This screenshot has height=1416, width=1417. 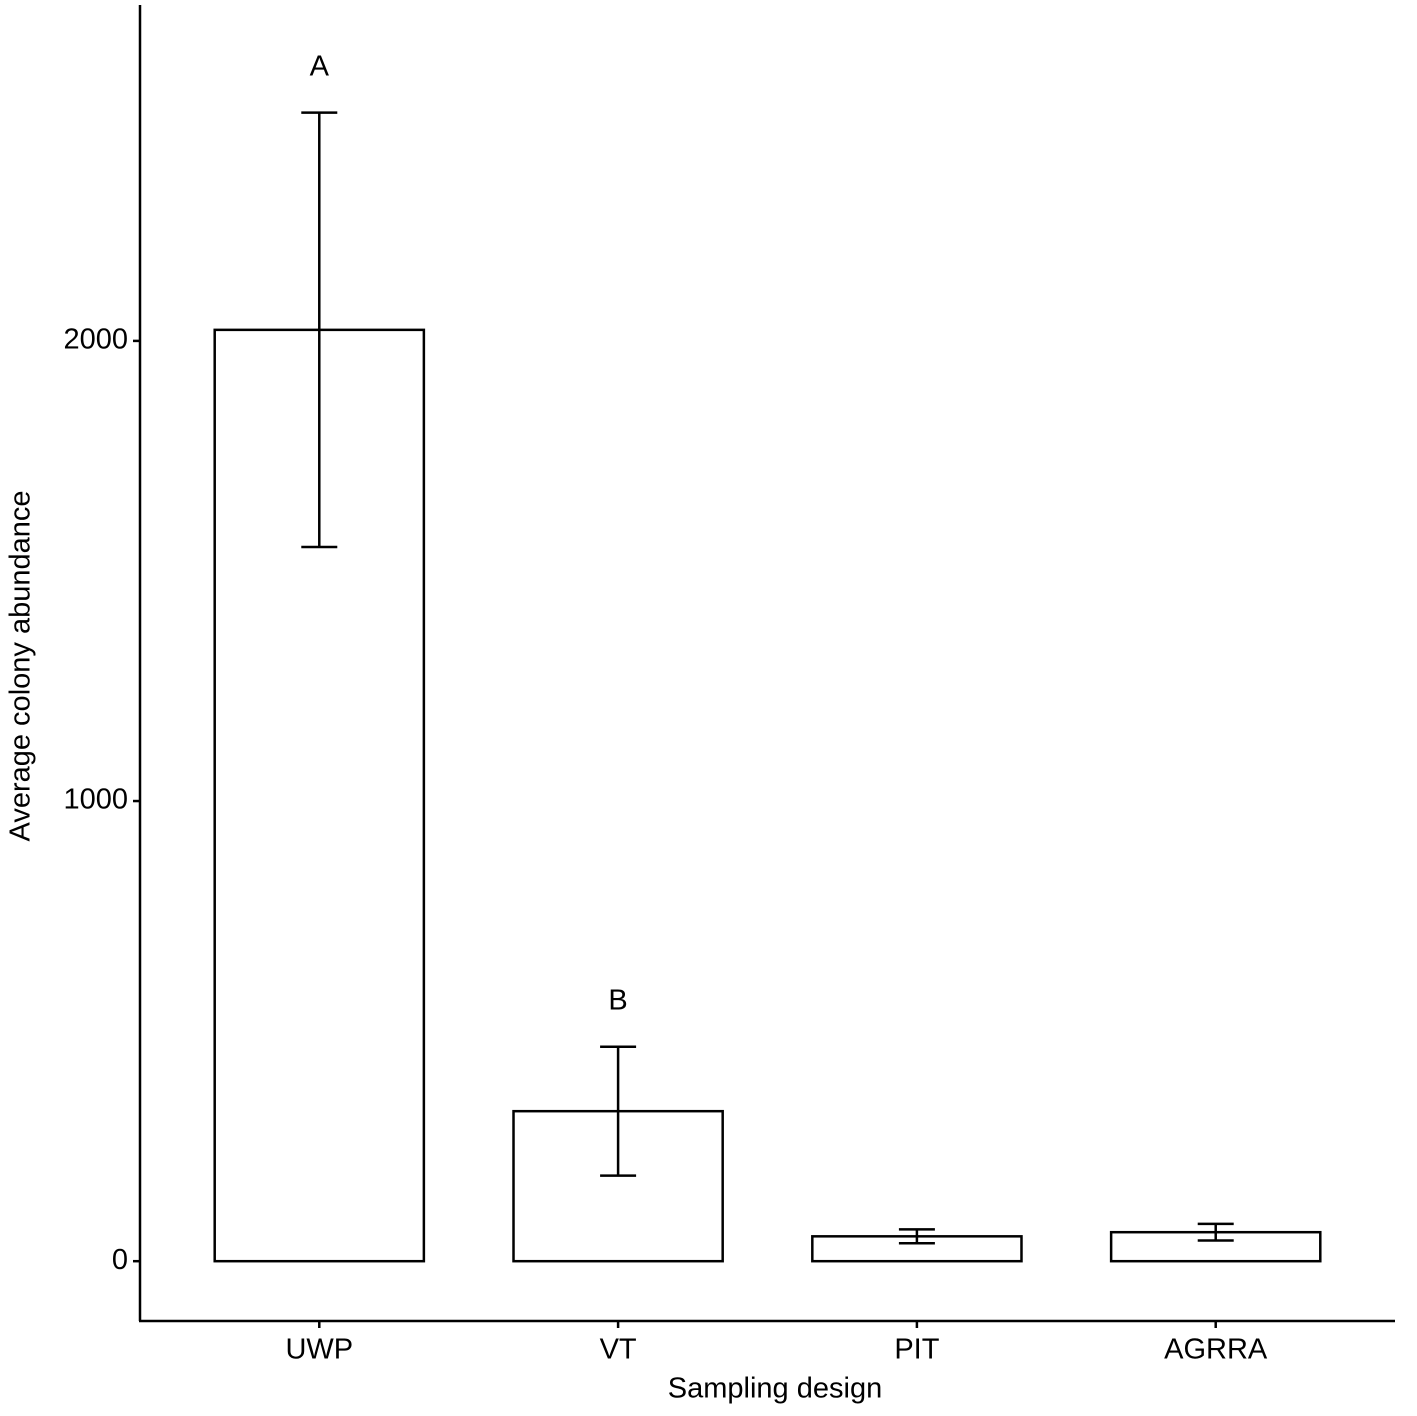 What do you see at coordinates (21, 666) in the screenshot?
I see `y-axis-title: Average colony abundance` at bounding box center [21, 666].